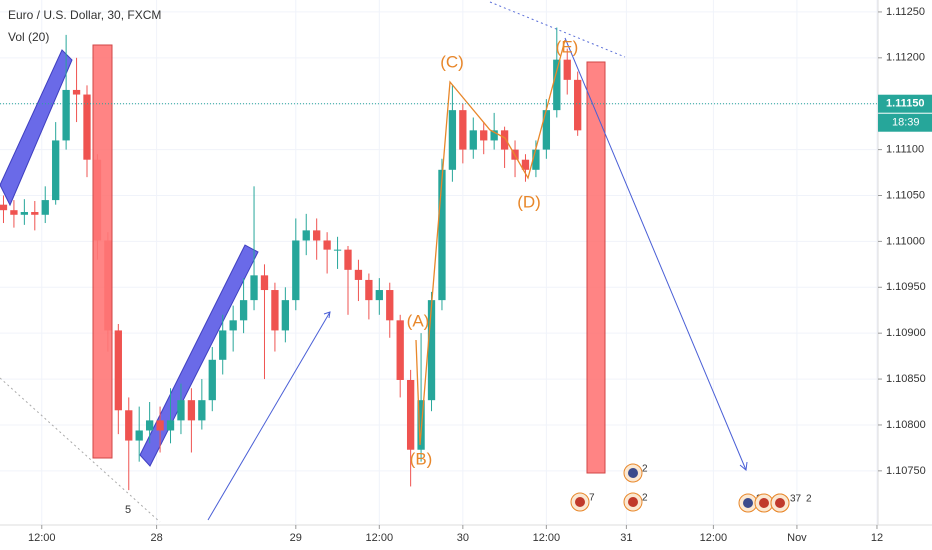 The image size is (932, 550). What do you see at coordinates (906, 123) in the screenshot?
I see `countdown-label: 18:39` at bounding box center [906, 123].